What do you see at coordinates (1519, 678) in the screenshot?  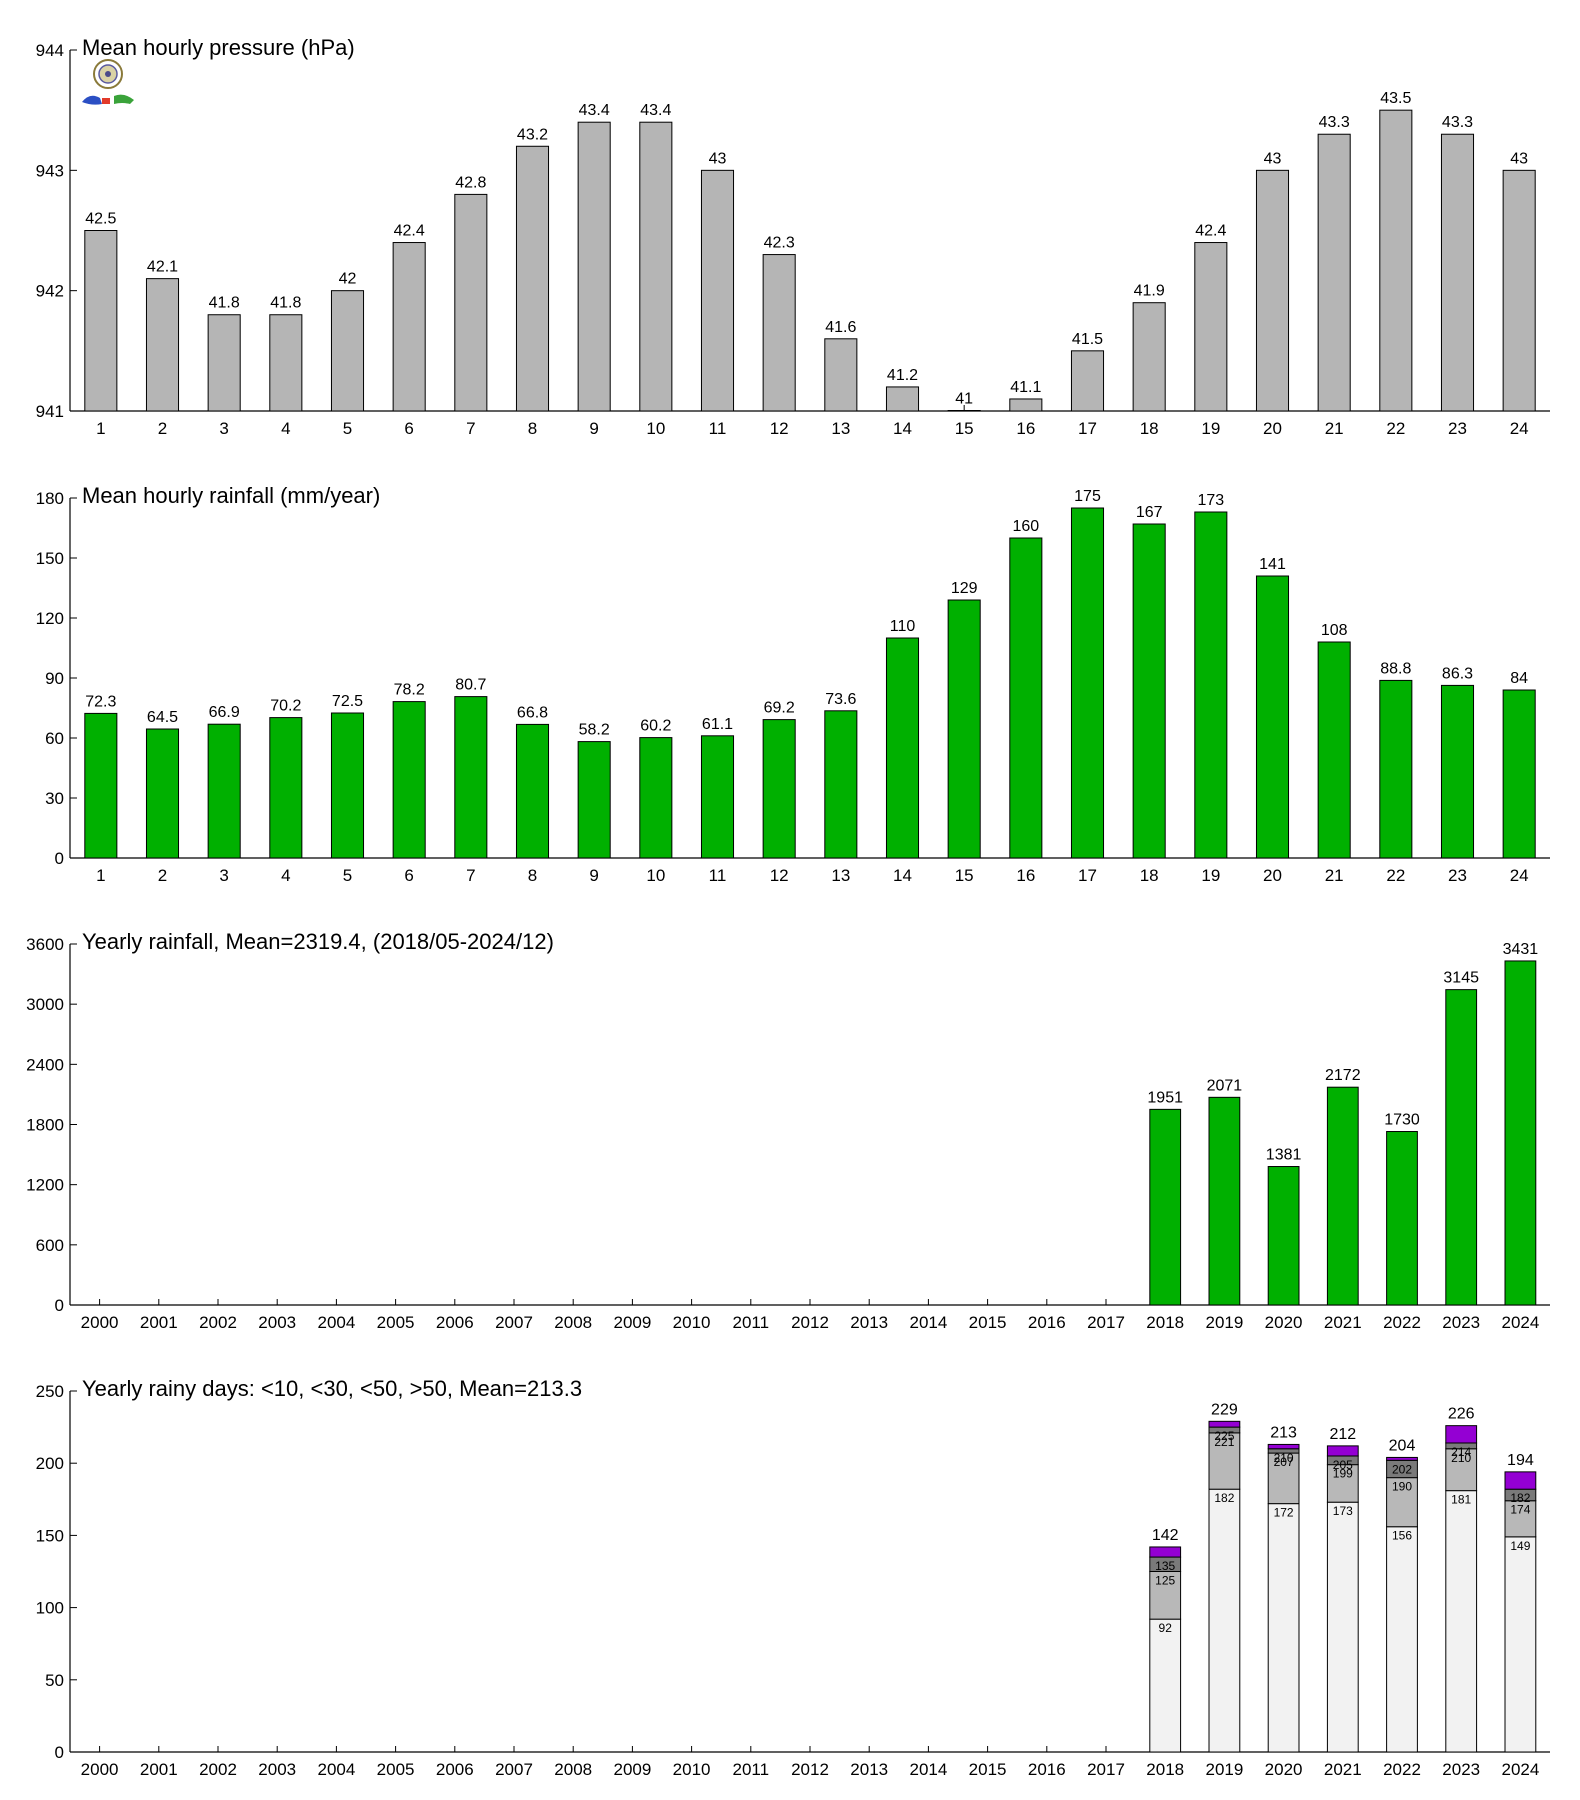 I see `data-label: 84` at bounding box center [1519, 678].